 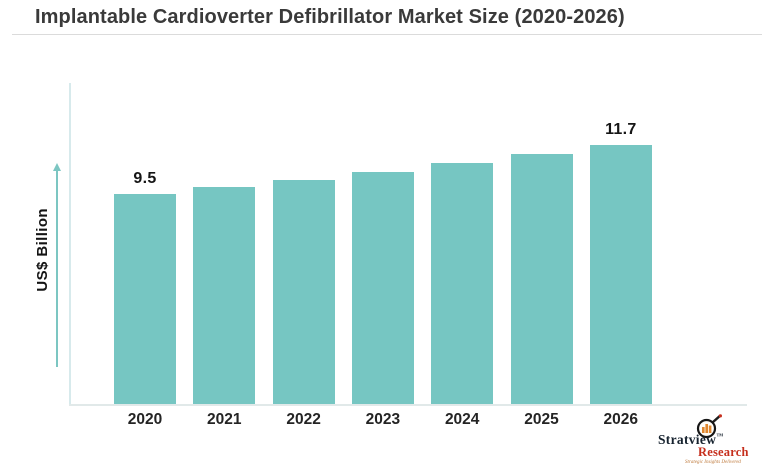 I want to click on x-tick-2021: 2021, so click(x=224, y=419).